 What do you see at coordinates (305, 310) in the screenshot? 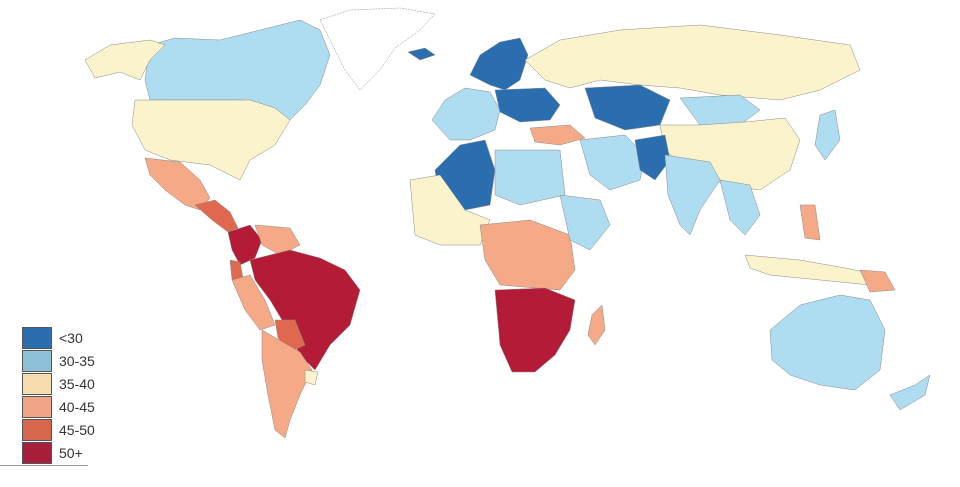
I see `region-brazil` at bounding box center [305, 310].